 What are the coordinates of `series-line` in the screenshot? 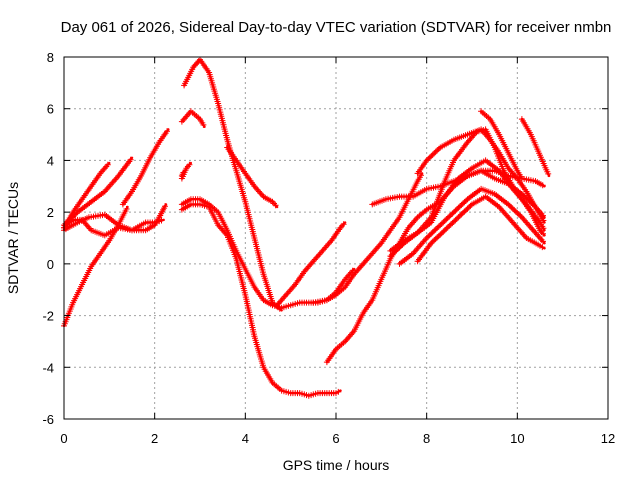 It's located at (232, 185).